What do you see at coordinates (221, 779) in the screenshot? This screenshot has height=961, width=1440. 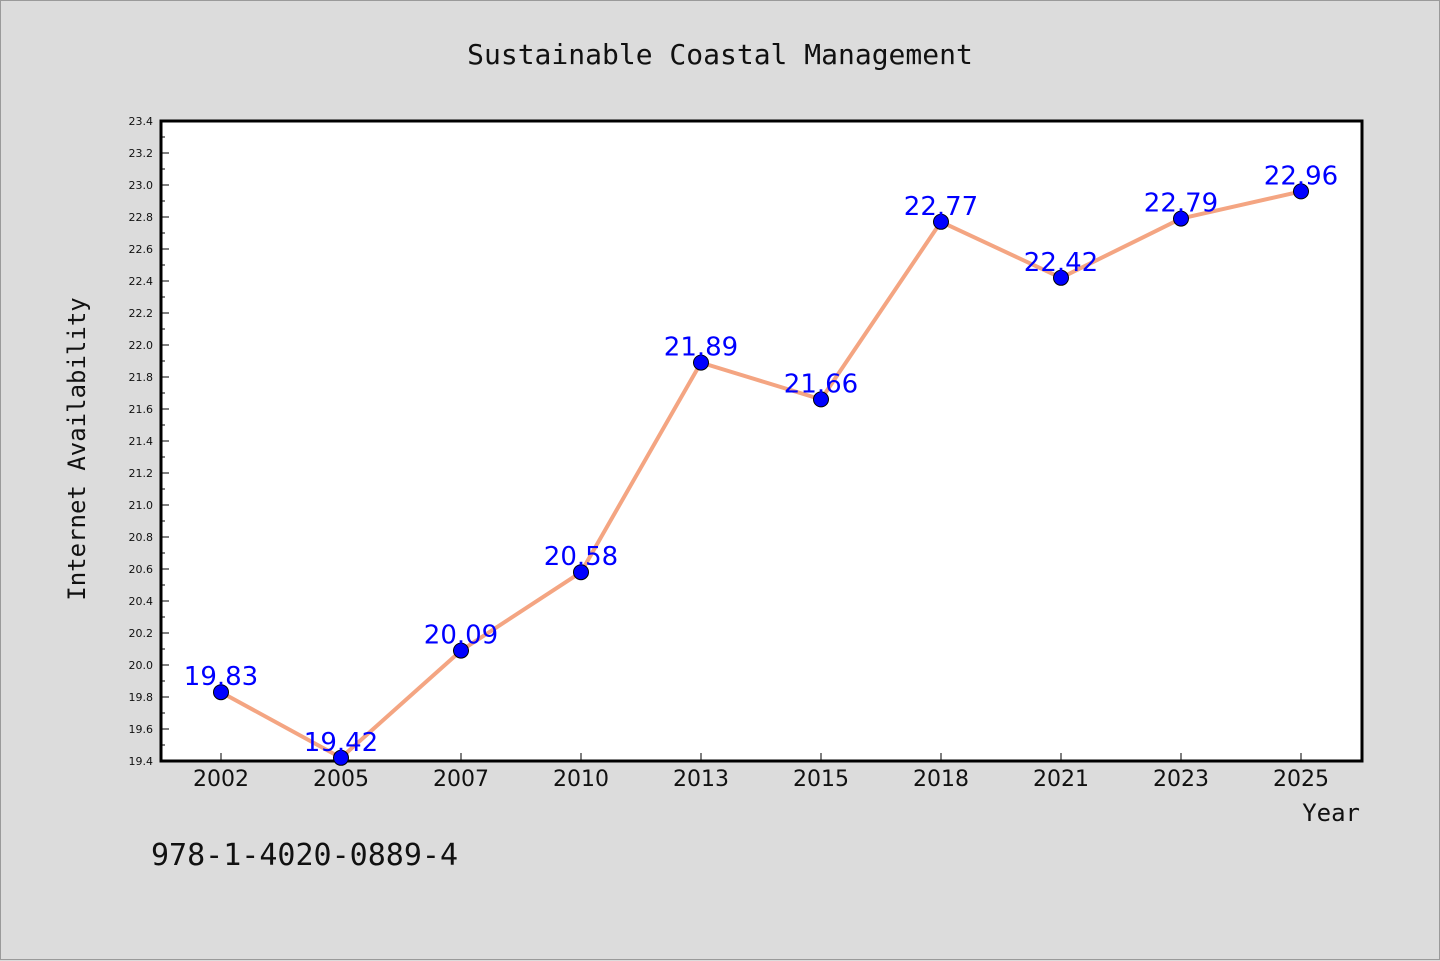 I see `x-tick-label: 2002` at bounding box center [221, 779].